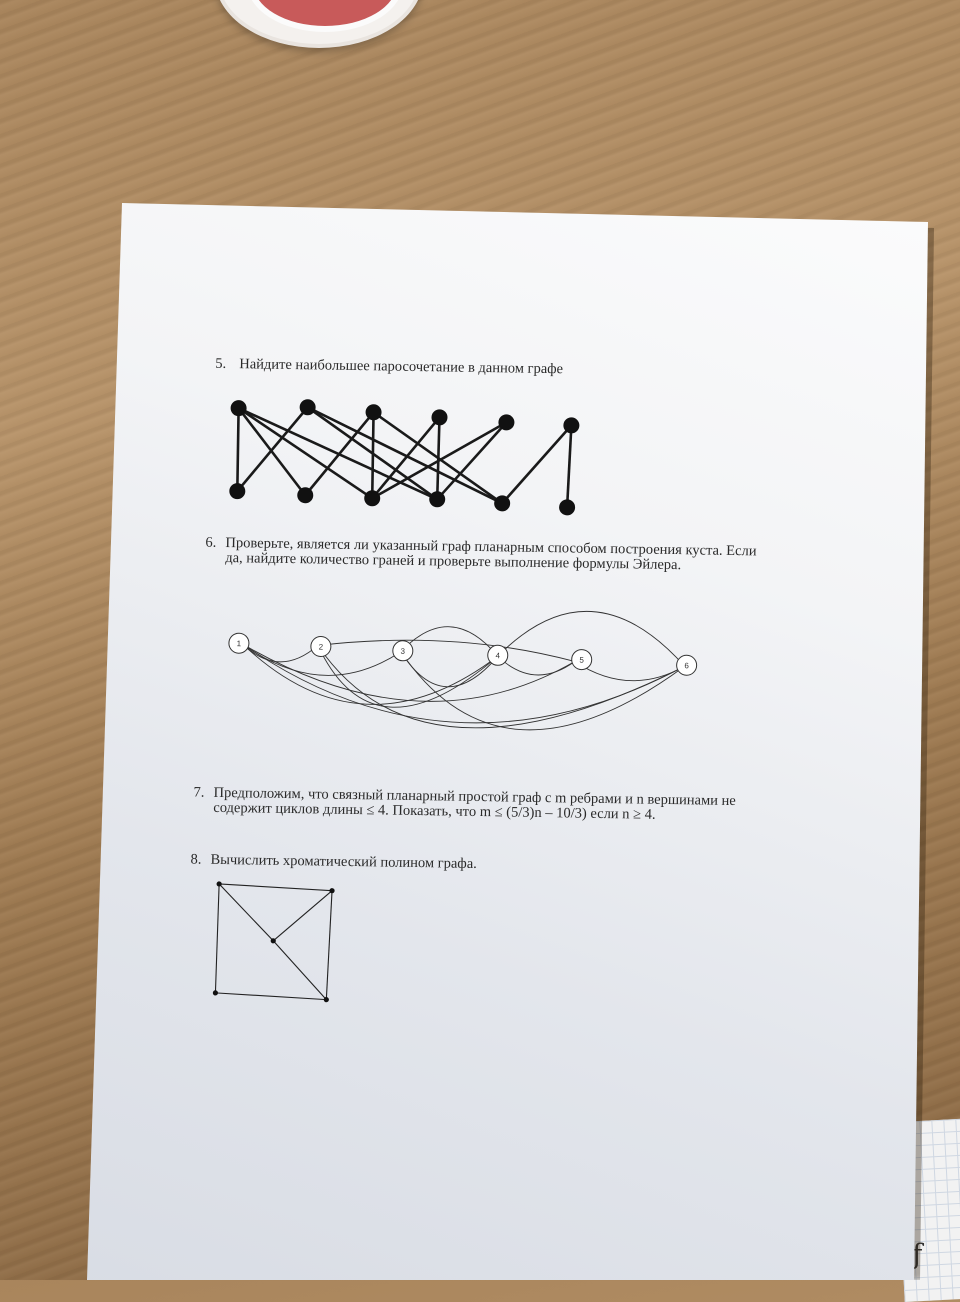 The image size is (960, 1302). What do you see at coordinates (319, 24) in the screenshot?
I see `tape-roll` at bounding box center [319, 24].